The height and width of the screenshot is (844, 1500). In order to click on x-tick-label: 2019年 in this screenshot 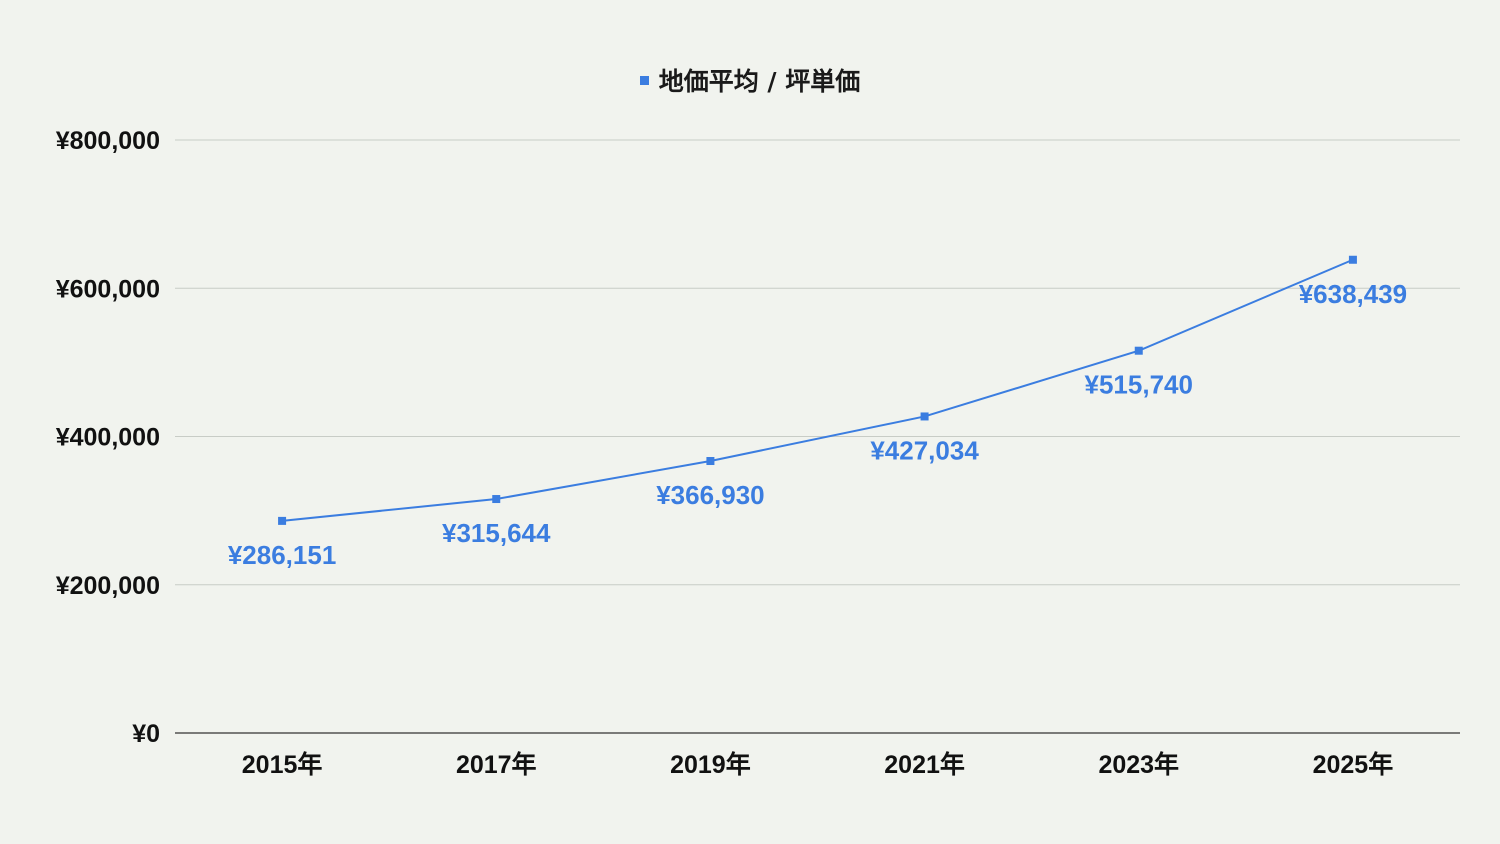, I will do `click(710, 764)`.